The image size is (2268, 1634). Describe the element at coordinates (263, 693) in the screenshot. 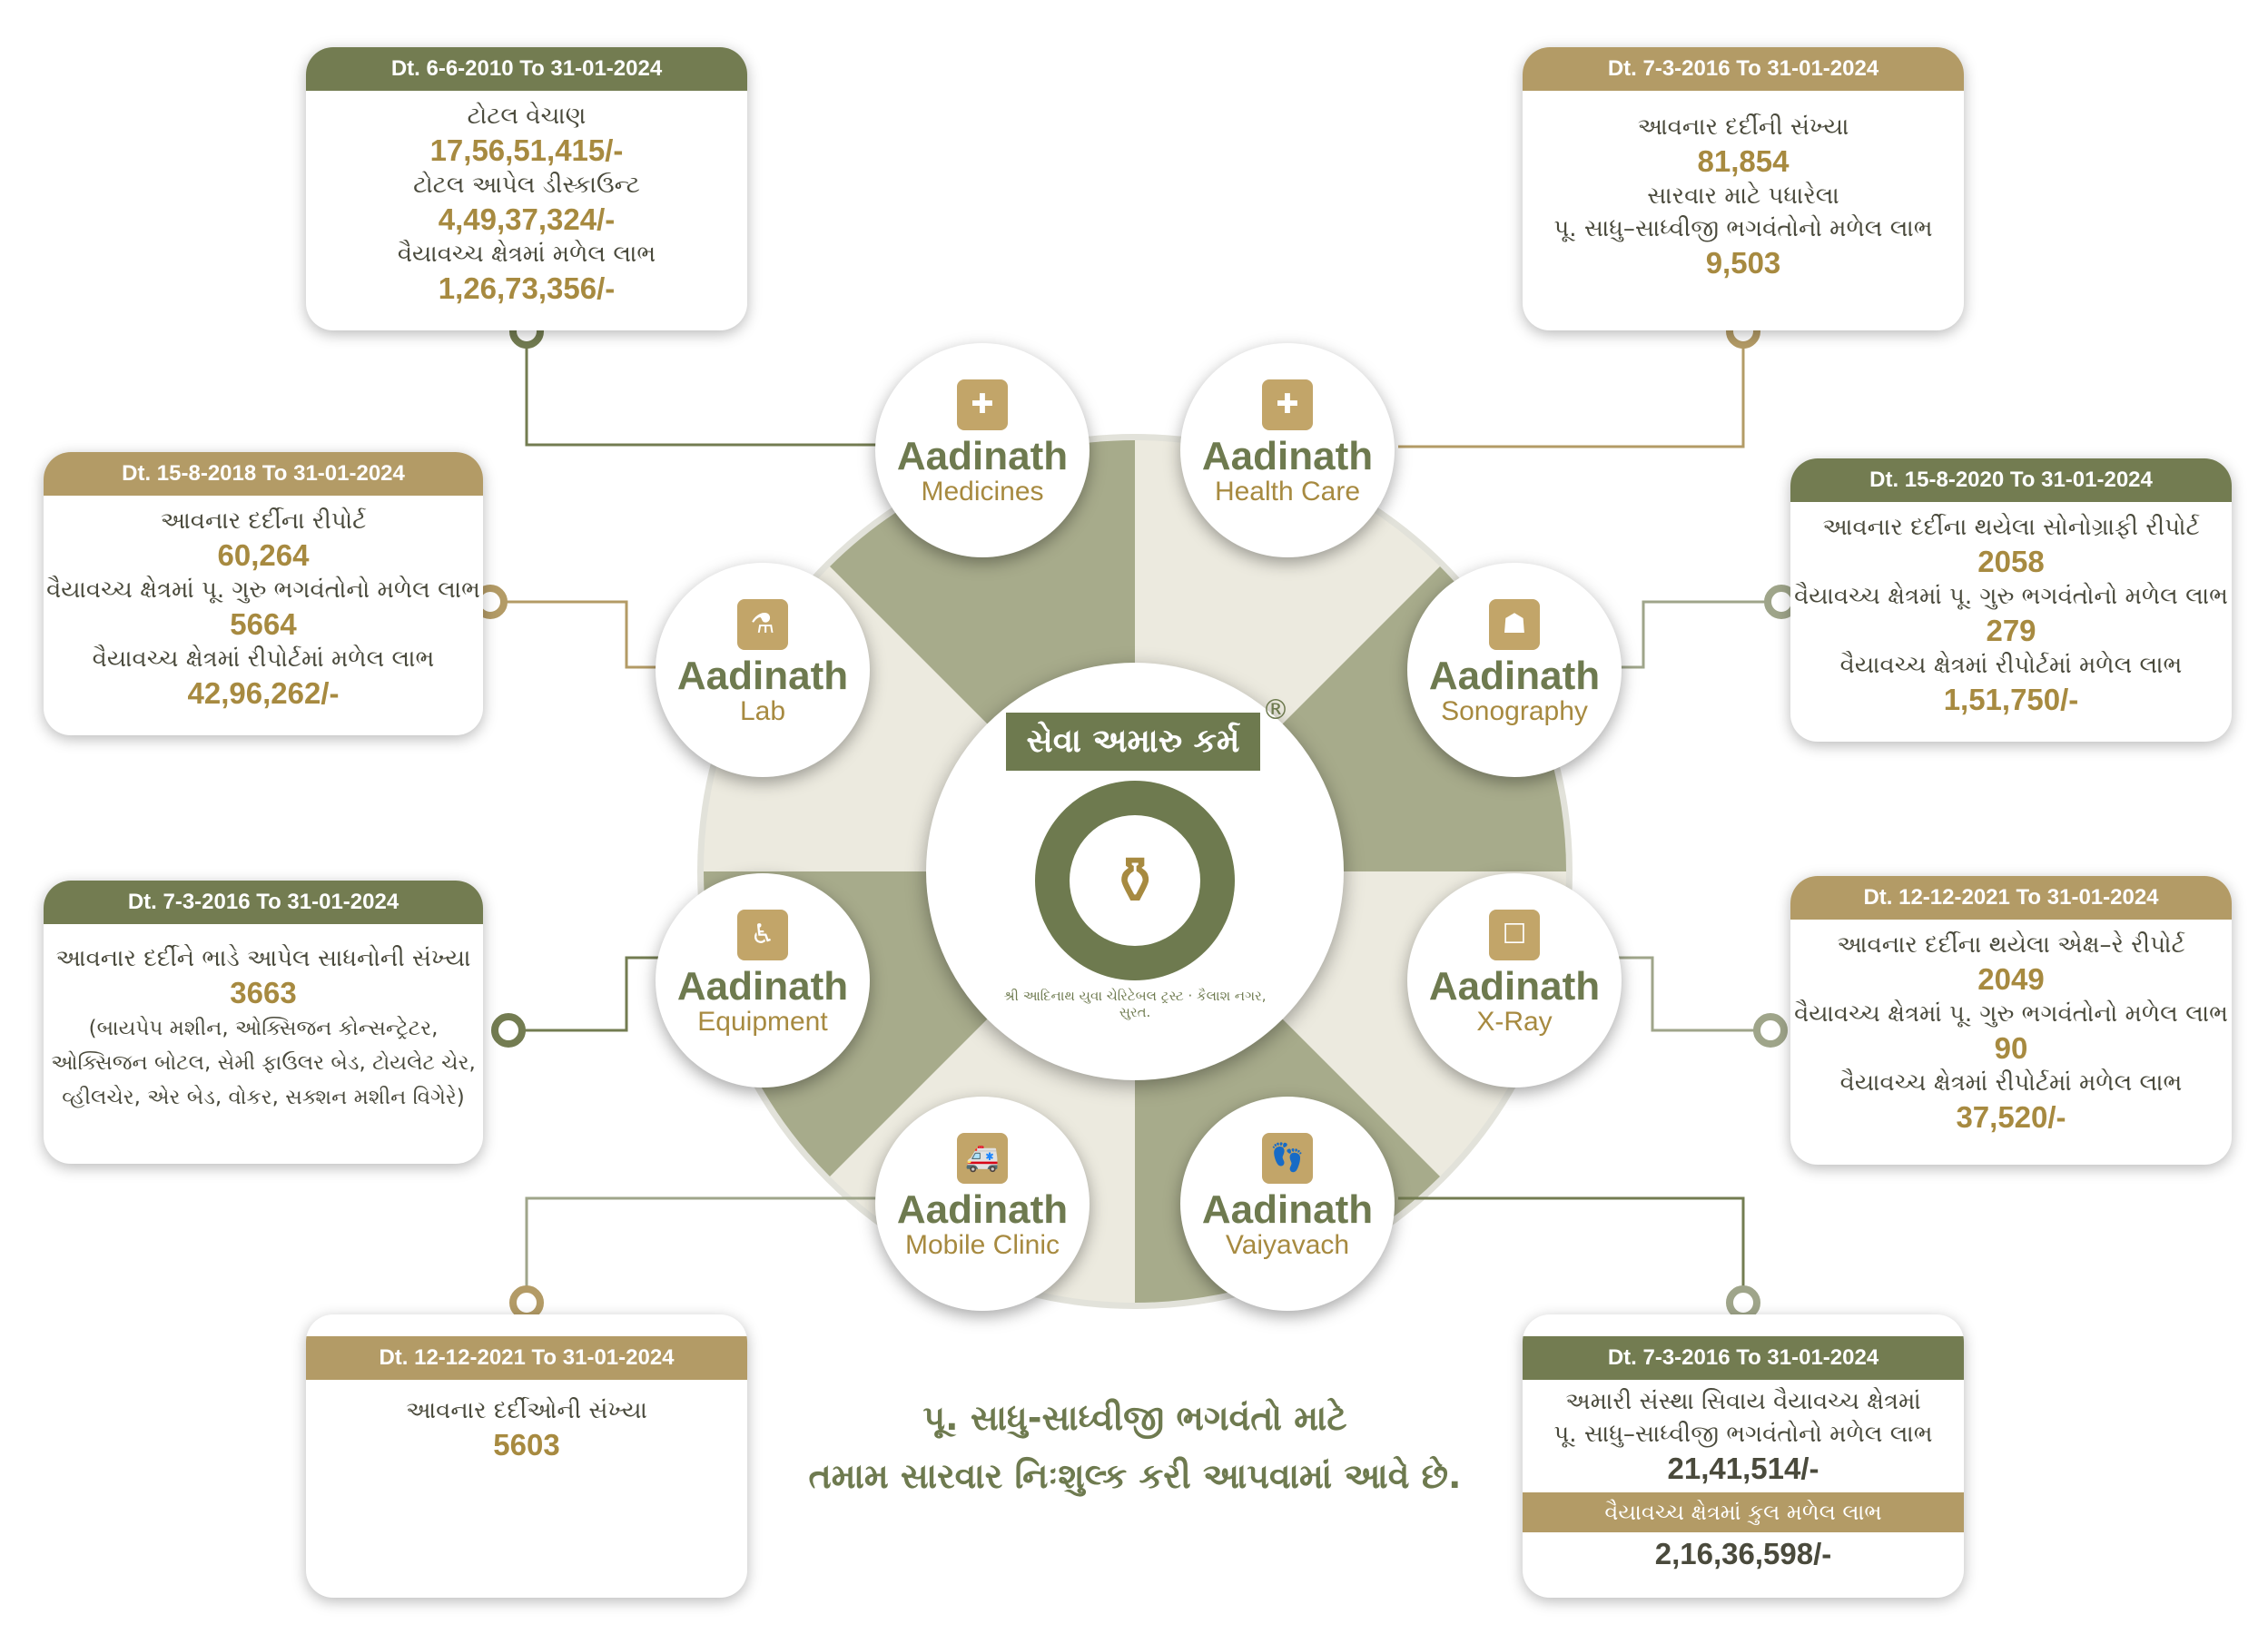

I see `card-value: 42,96,262/-` at that location.